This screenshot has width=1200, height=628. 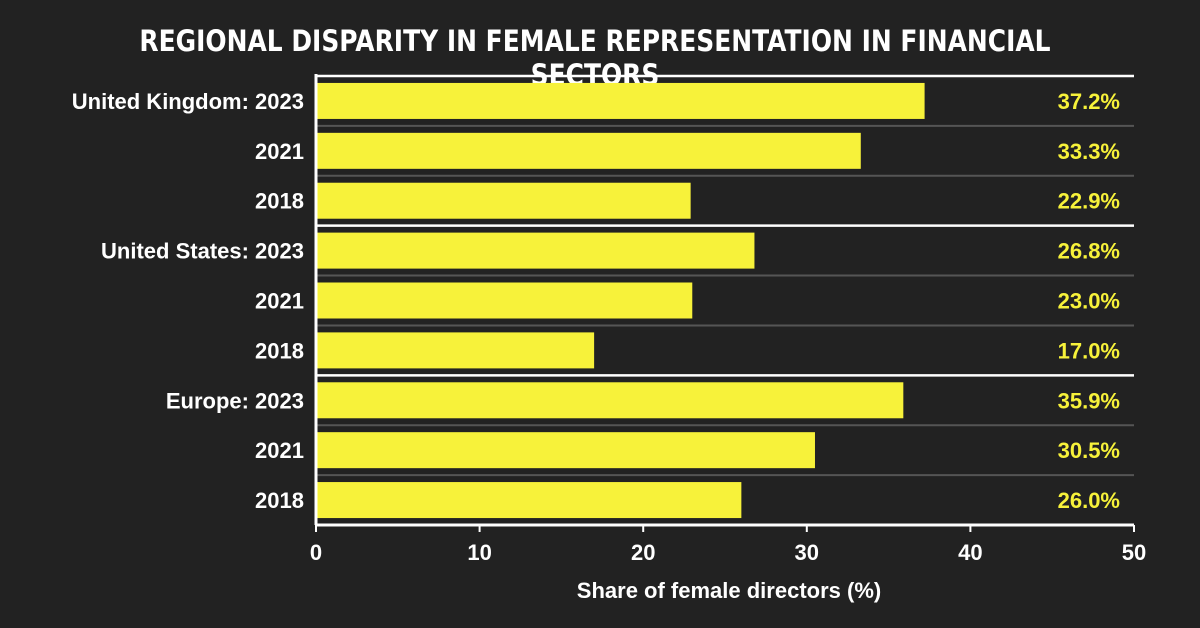 What do you see at coordinates (479, 552) in the screenshot?
I see `x-tick-label: 10` at bounding box center [479, 552].